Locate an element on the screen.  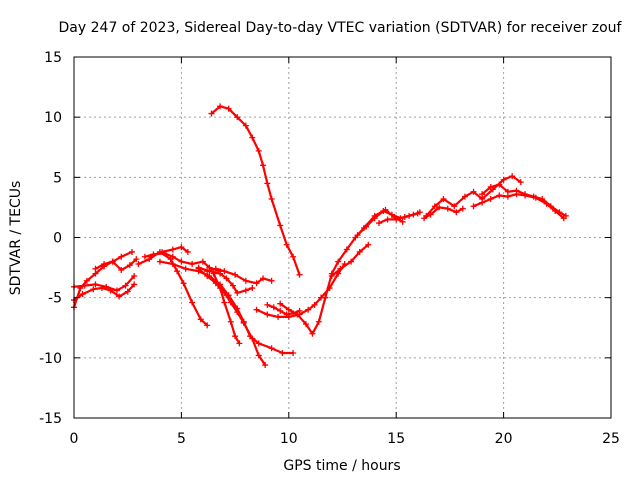
x-tick-label: 10 is located at coordinates (289, 439).